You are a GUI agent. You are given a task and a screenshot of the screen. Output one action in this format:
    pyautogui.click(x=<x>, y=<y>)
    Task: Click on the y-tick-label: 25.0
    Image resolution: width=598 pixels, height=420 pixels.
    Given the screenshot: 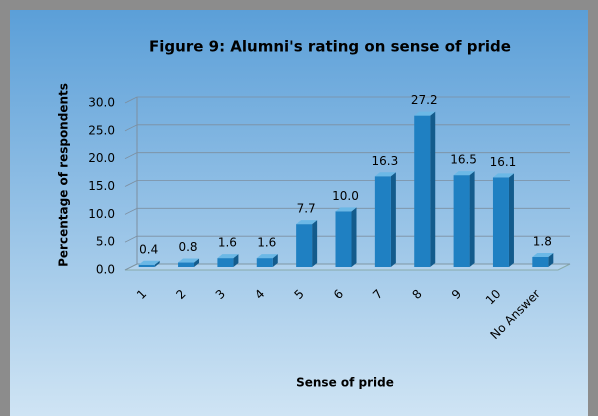 What is the action you would take?
    pyautogui.click(x=101, y=130)
    